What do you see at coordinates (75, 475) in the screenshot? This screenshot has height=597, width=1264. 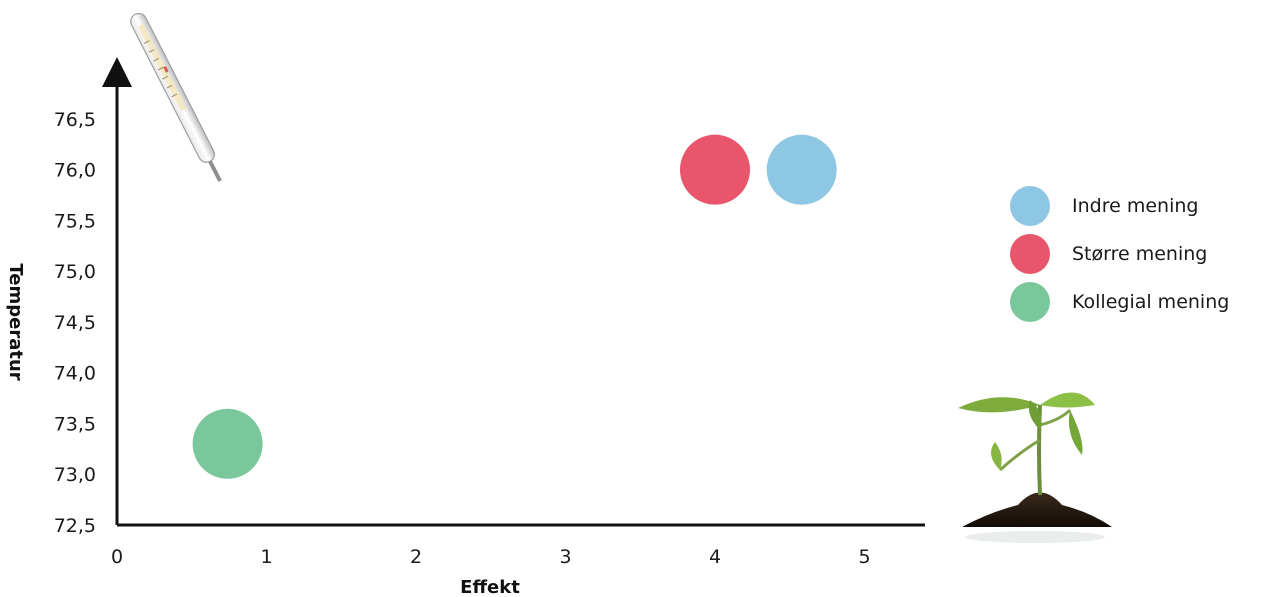 I see `y-tick-label: 73,0` at bounding box center [75, 475].